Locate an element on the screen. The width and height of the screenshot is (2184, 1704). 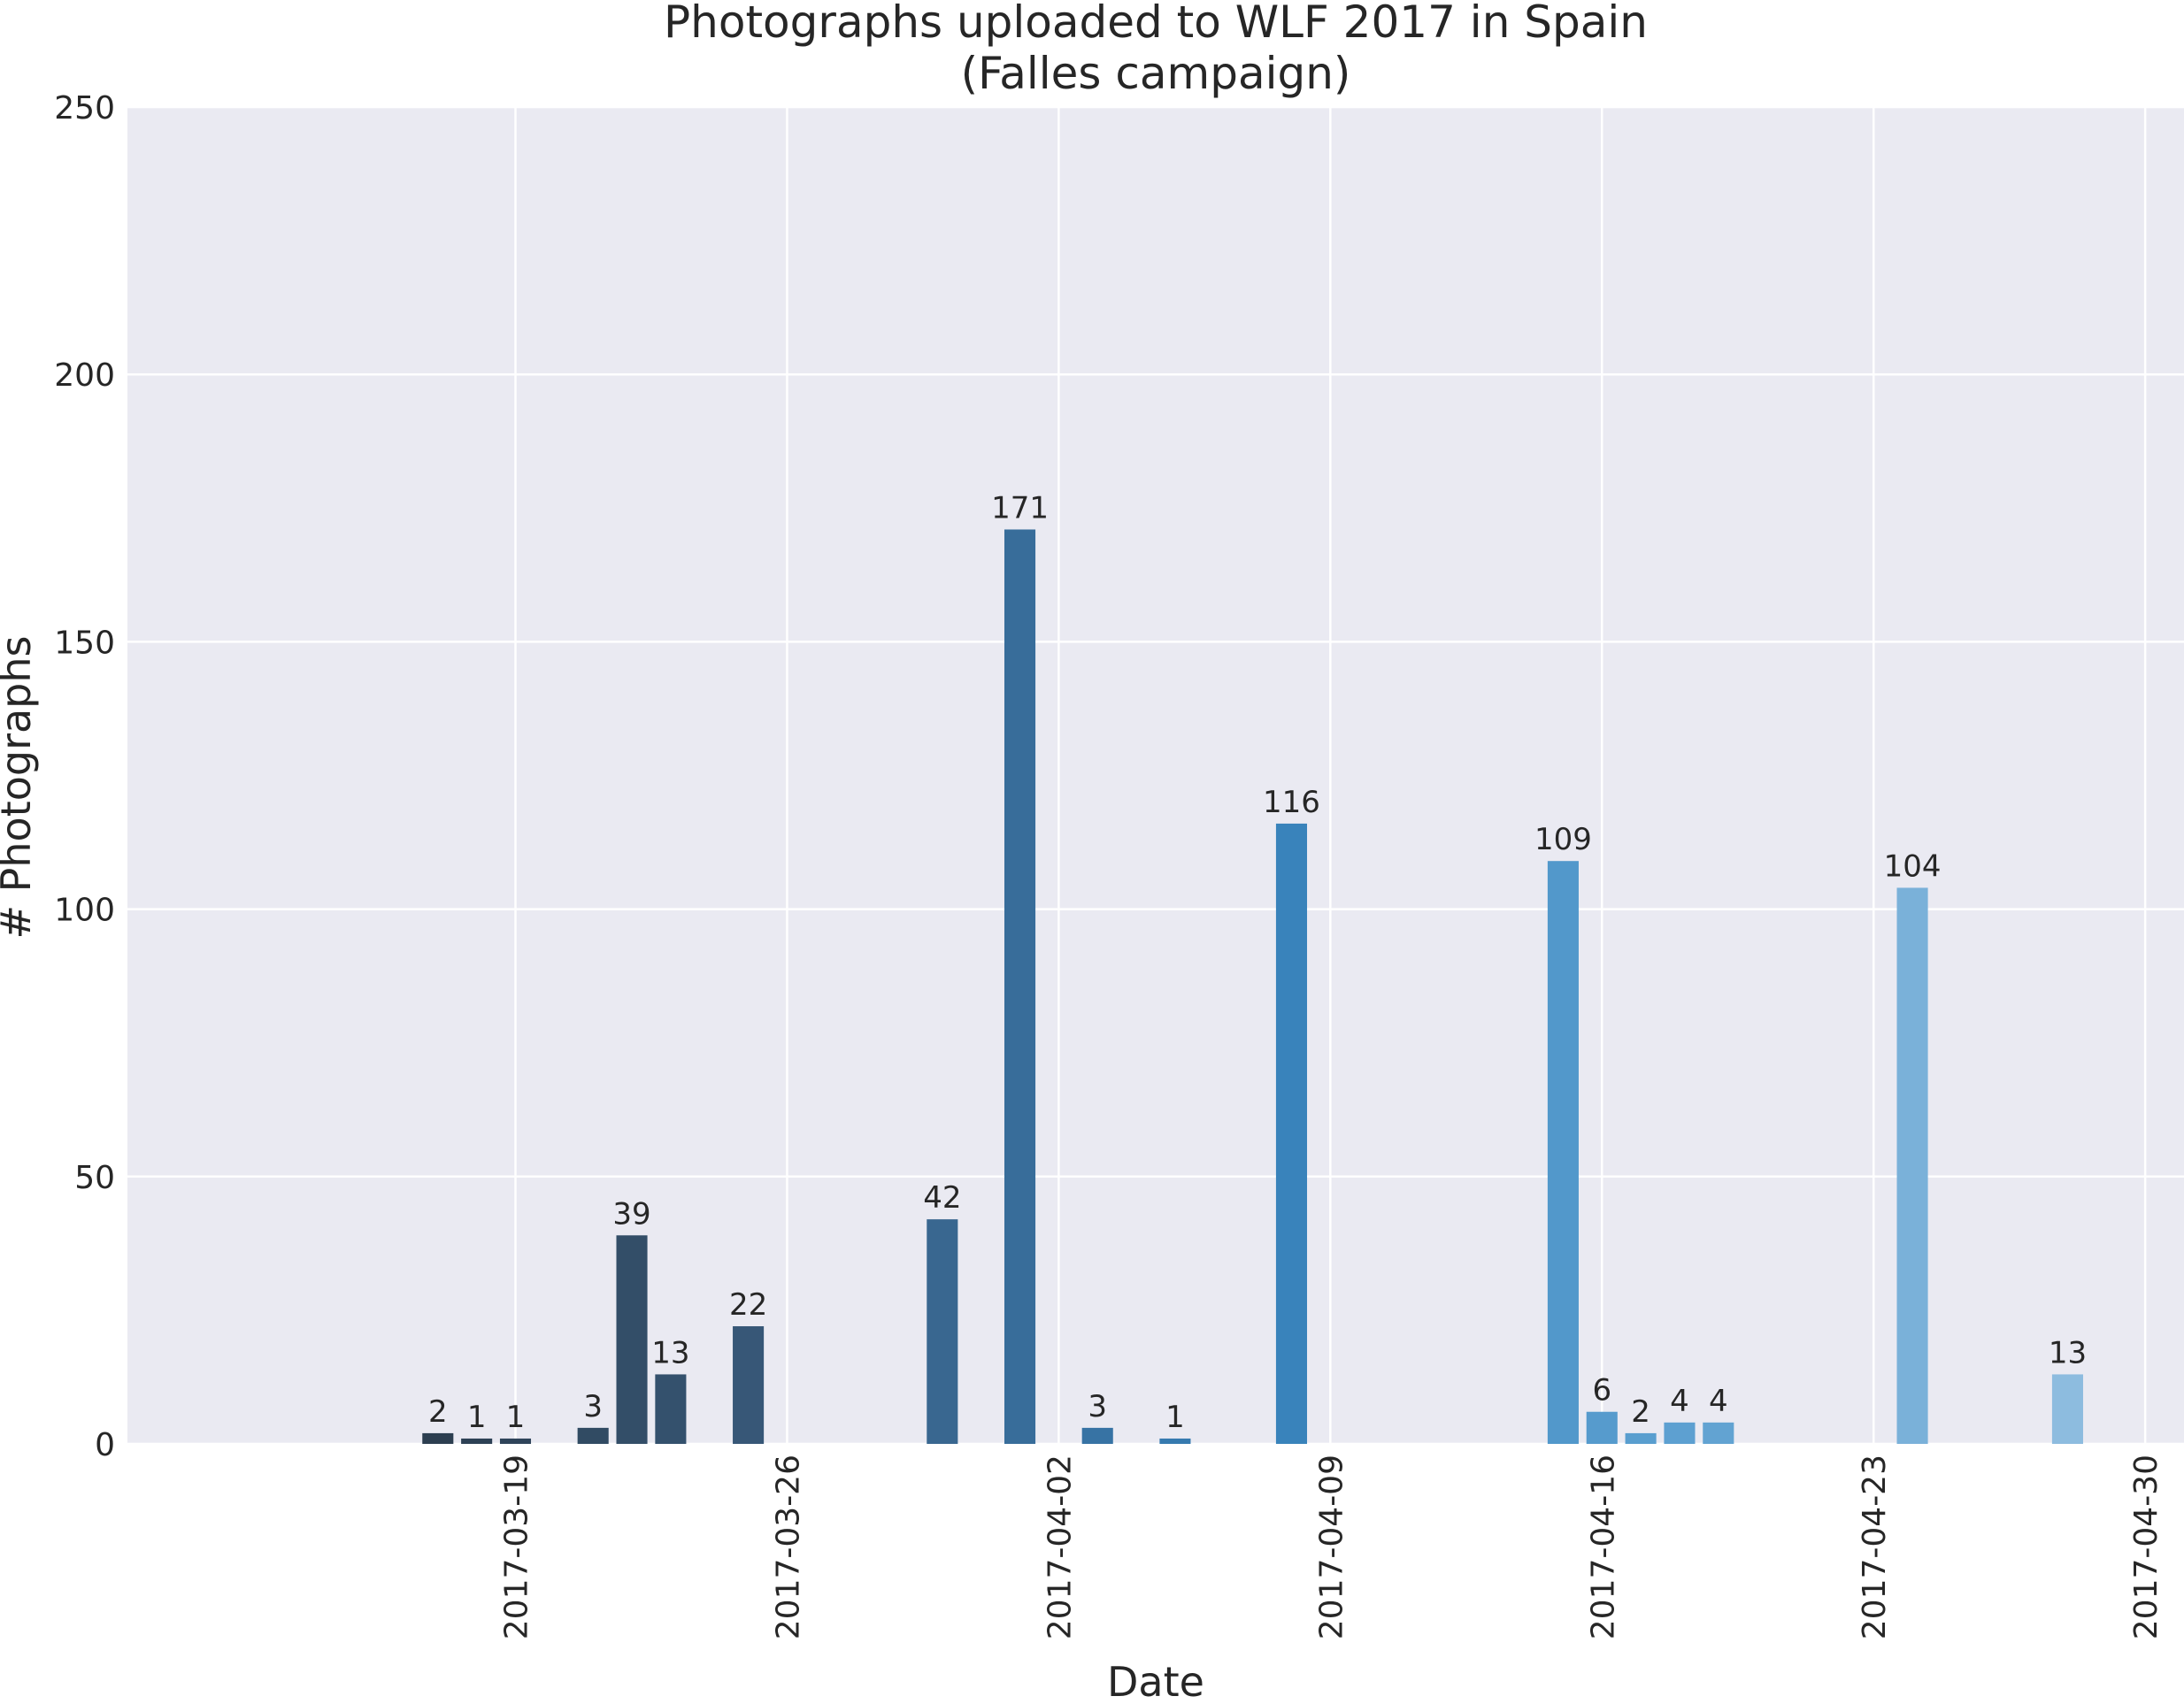
x-tick-label: 2017-03-19 is located at coordinates (516, 1547).